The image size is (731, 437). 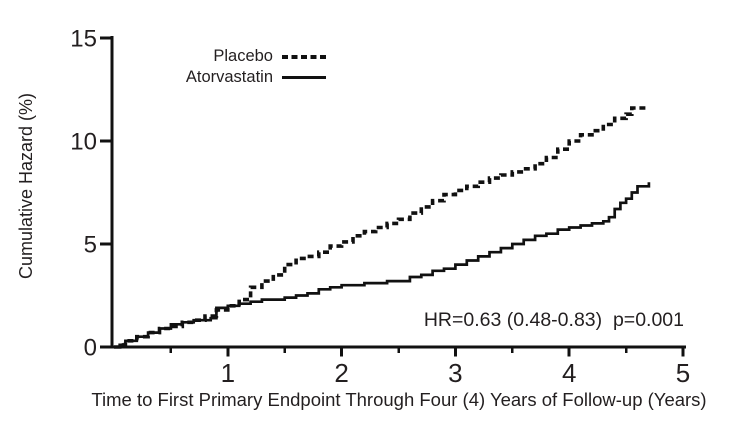 I want to click on x-tick-label: 1, so click(x=228, y=373).